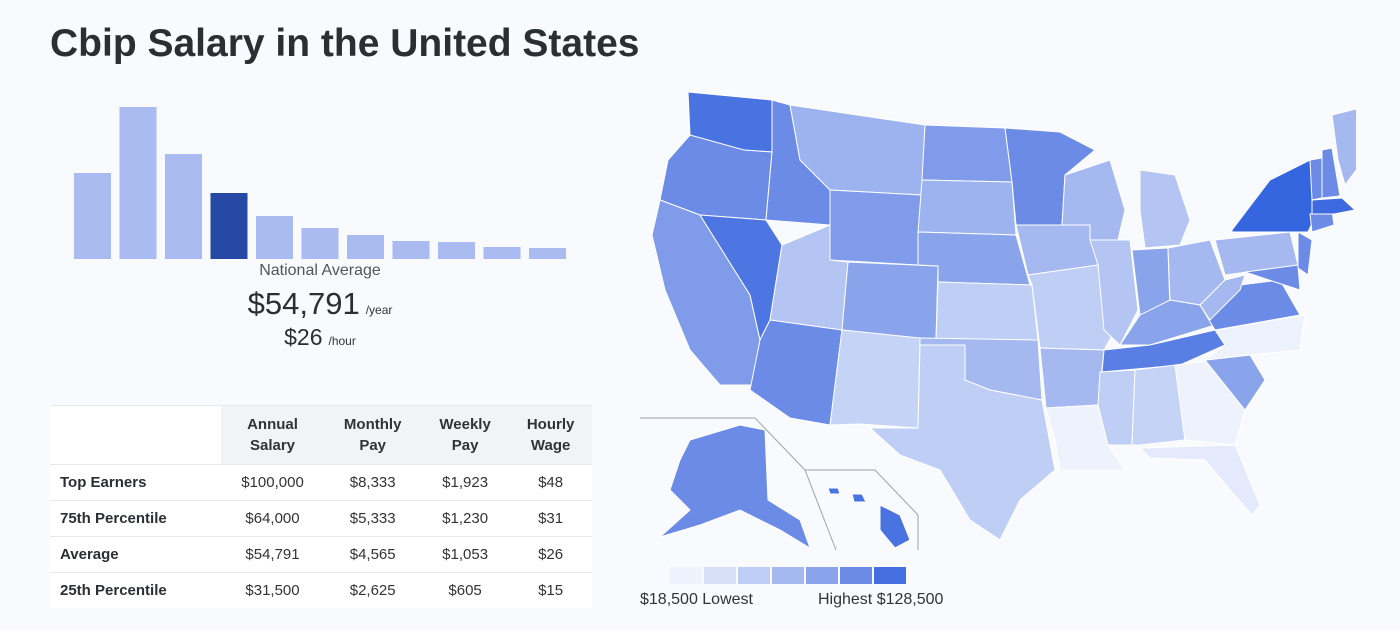 This screenshot has width=1400, height=630. What do you see at coordinates (345, 43) in the screenshot?
I see `page-title: Cbip Salary in the United States` at bounding box center [345, 43].